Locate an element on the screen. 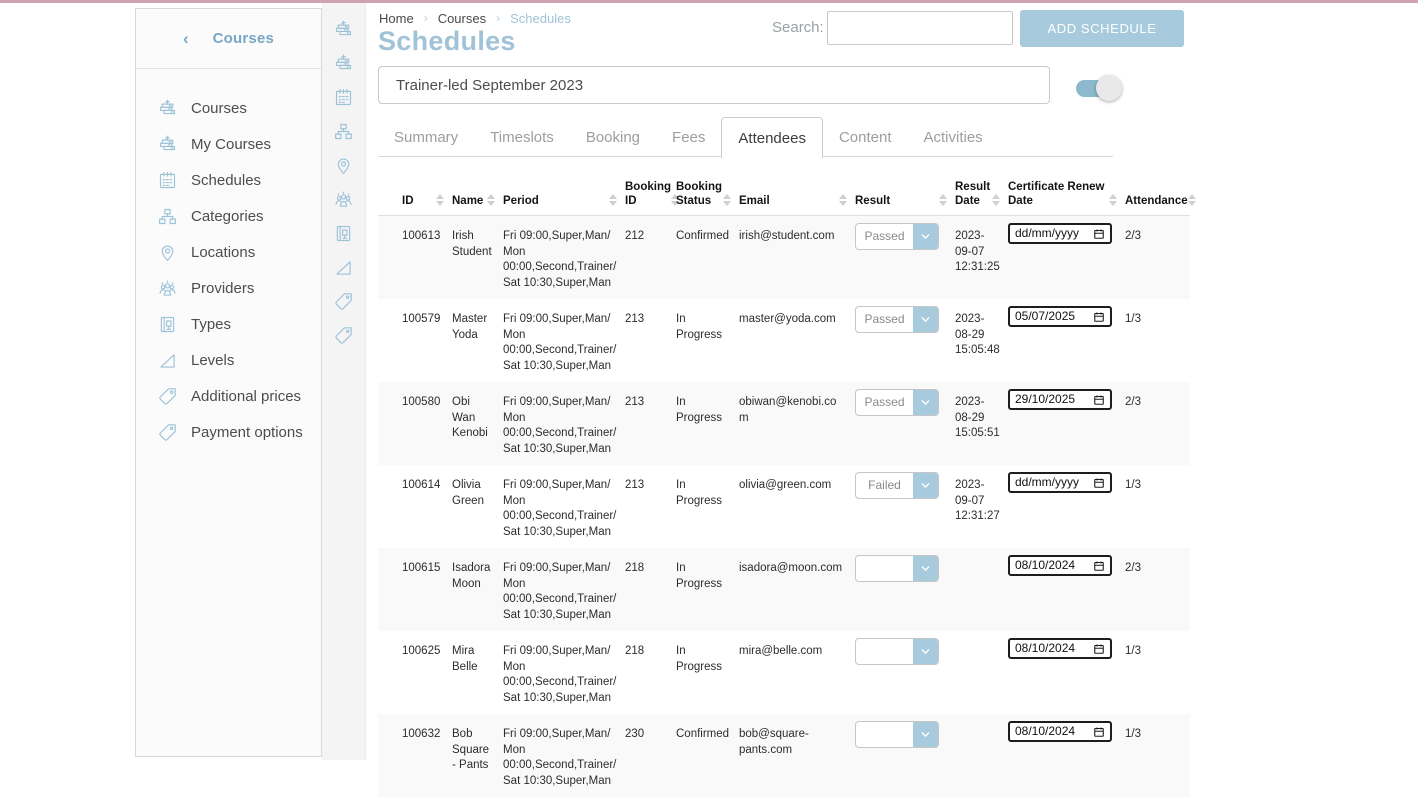  column-header-email: Email is located at coordinates (797, 204).